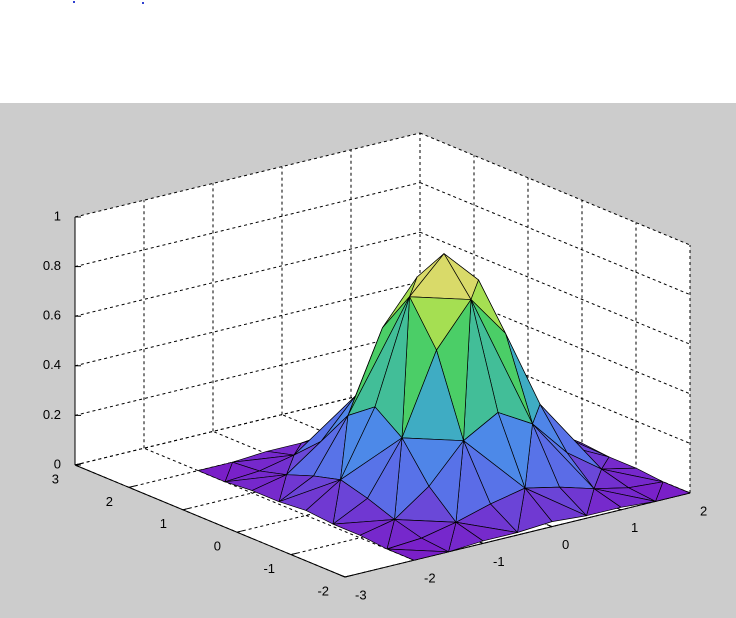 Image resolution: width=736 pixels, height=618 pixels. Describe the element at coordinates (217, 546) in the screenshot. I see `y-tick-label: 0` at that location.